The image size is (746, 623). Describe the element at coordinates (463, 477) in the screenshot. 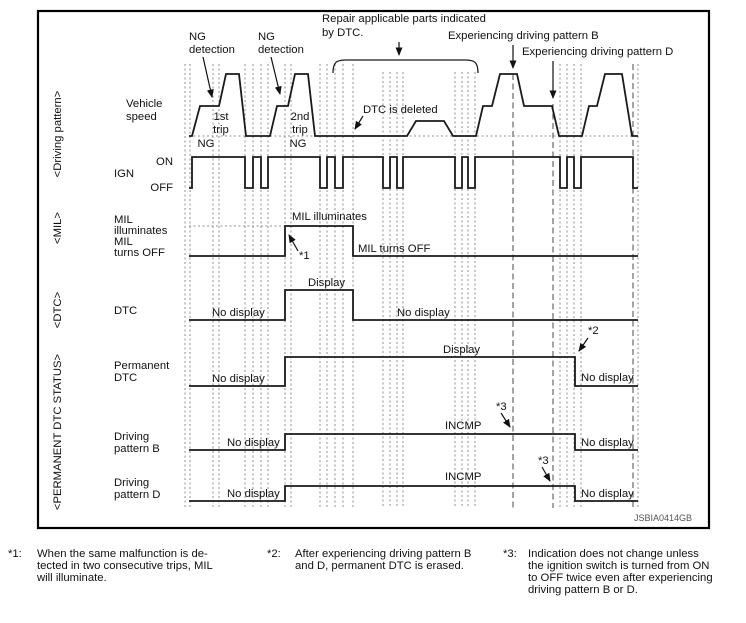

I see `d-incmp: INCMP` at that location.